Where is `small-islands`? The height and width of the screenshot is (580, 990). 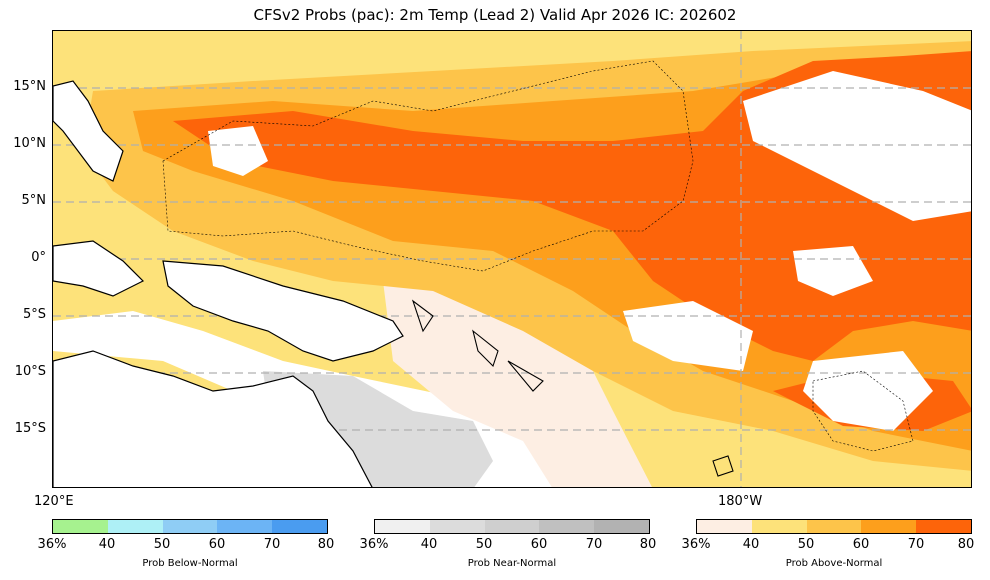 small-islands is located at coordinates (572, 388).